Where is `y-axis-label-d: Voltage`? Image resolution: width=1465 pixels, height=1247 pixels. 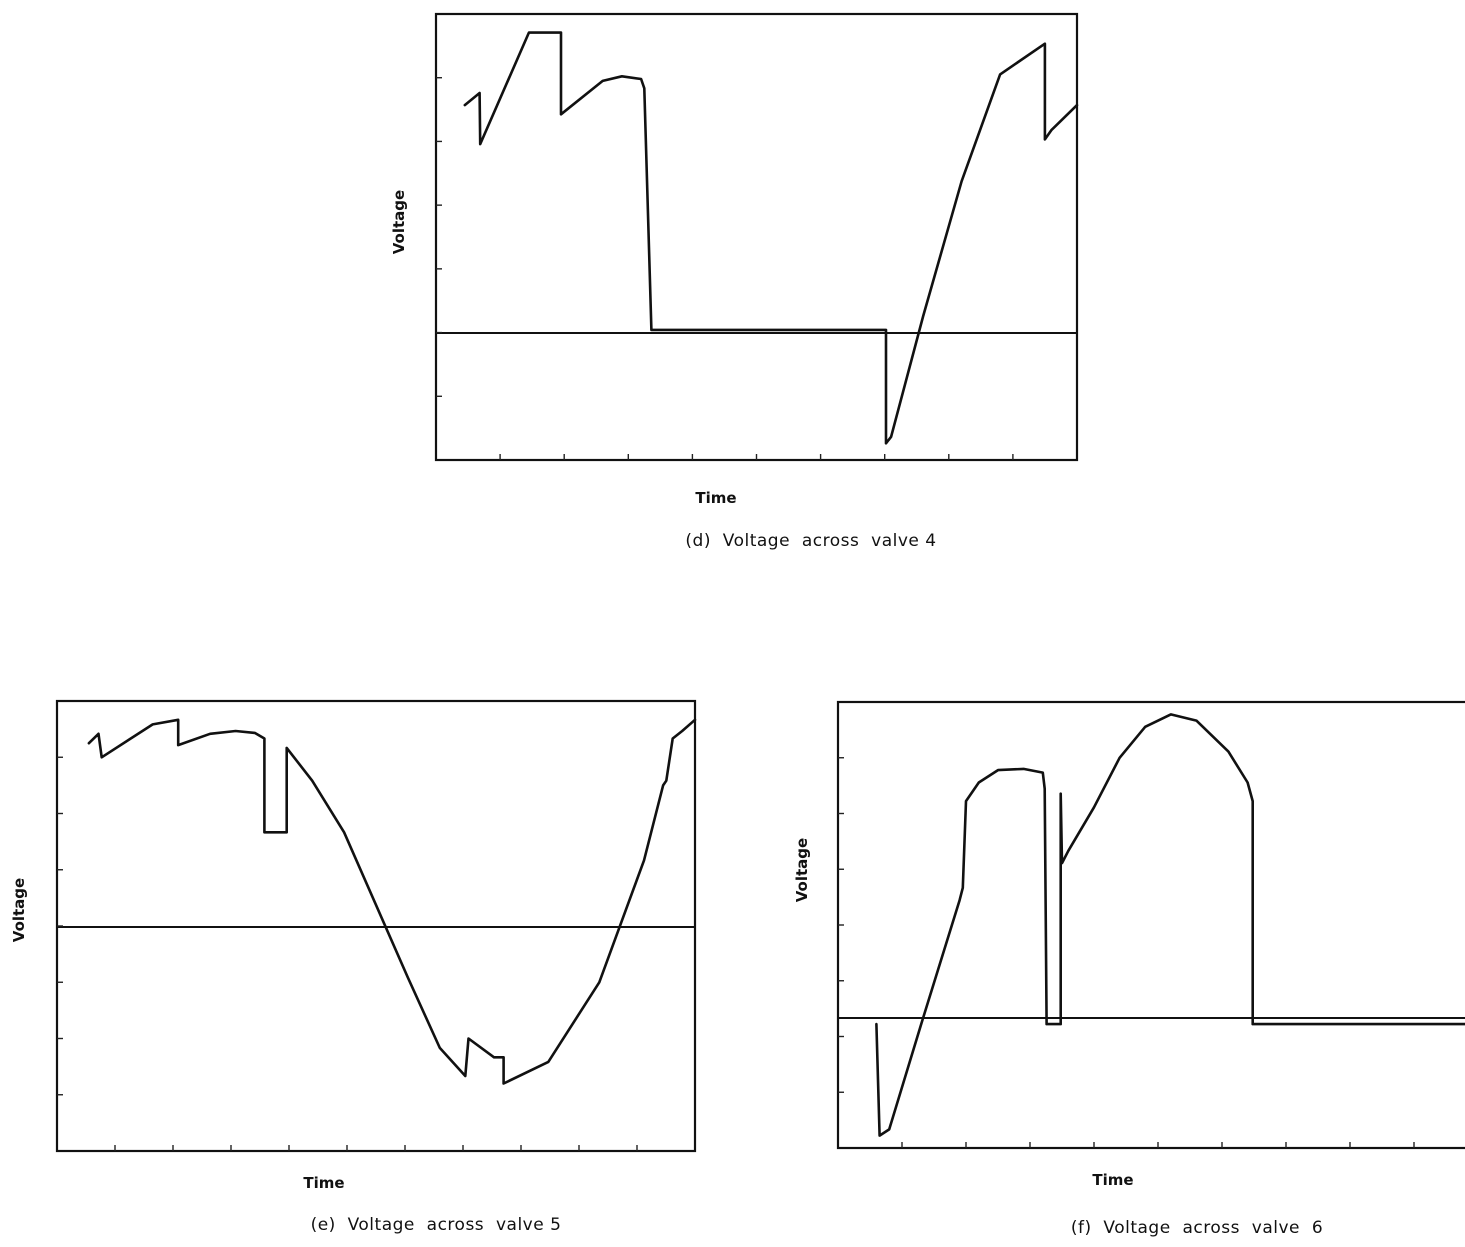 y-axis-label-d: Voltage is located at coordinates (399, 222).